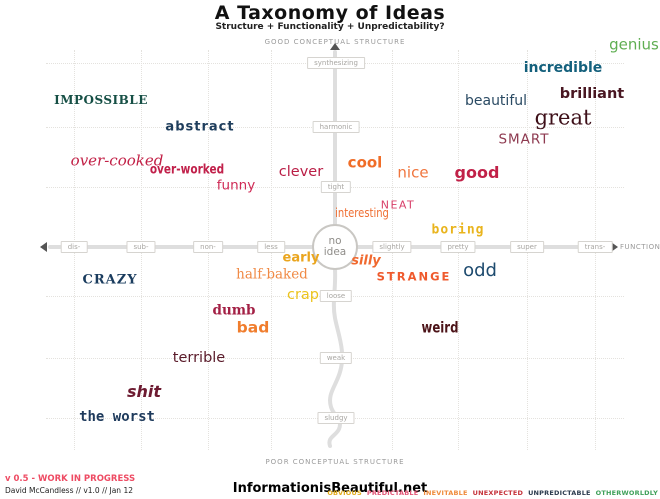 Image resolution: width=660 pixels, height=499 pixels. Describe the element at coordinates (271, 247) in the screenshot. I see `x-axis-tick: less` at that location.